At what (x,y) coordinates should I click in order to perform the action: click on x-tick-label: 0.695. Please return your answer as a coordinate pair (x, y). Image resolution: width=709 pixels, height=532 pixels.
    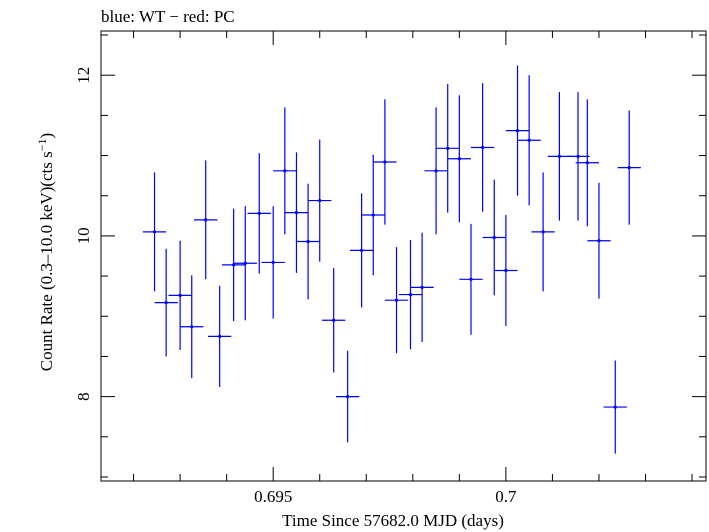
    Looking at the image, I should click on (273, 496).